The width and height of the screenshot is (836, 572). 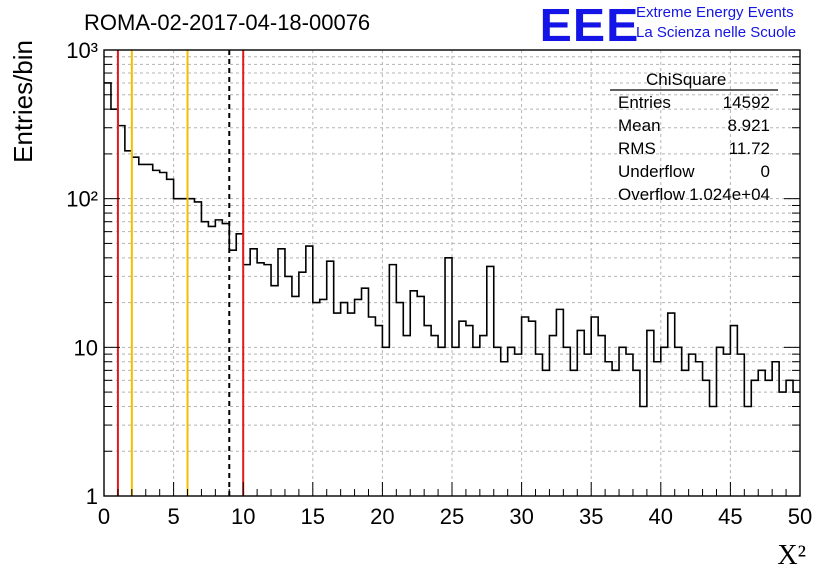 I want to click on x-tick-label: 45, so click(x=730, y=516).